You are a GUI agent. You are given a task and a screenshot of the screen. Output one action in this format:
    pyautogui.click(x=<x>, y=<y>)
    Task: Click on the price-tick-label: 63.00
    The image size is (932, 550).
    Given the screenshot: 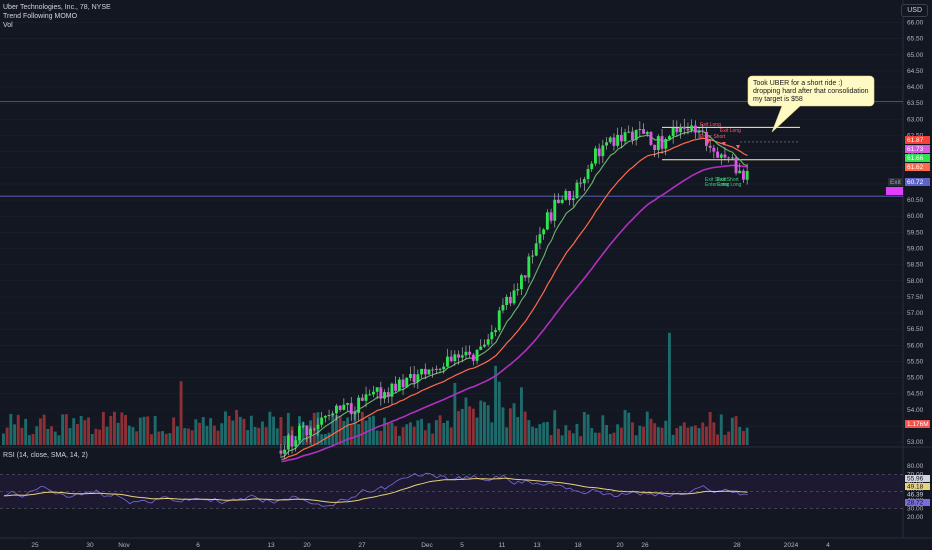 What is the action you would take?
    pyautogui.click(x=915, y=119)
    